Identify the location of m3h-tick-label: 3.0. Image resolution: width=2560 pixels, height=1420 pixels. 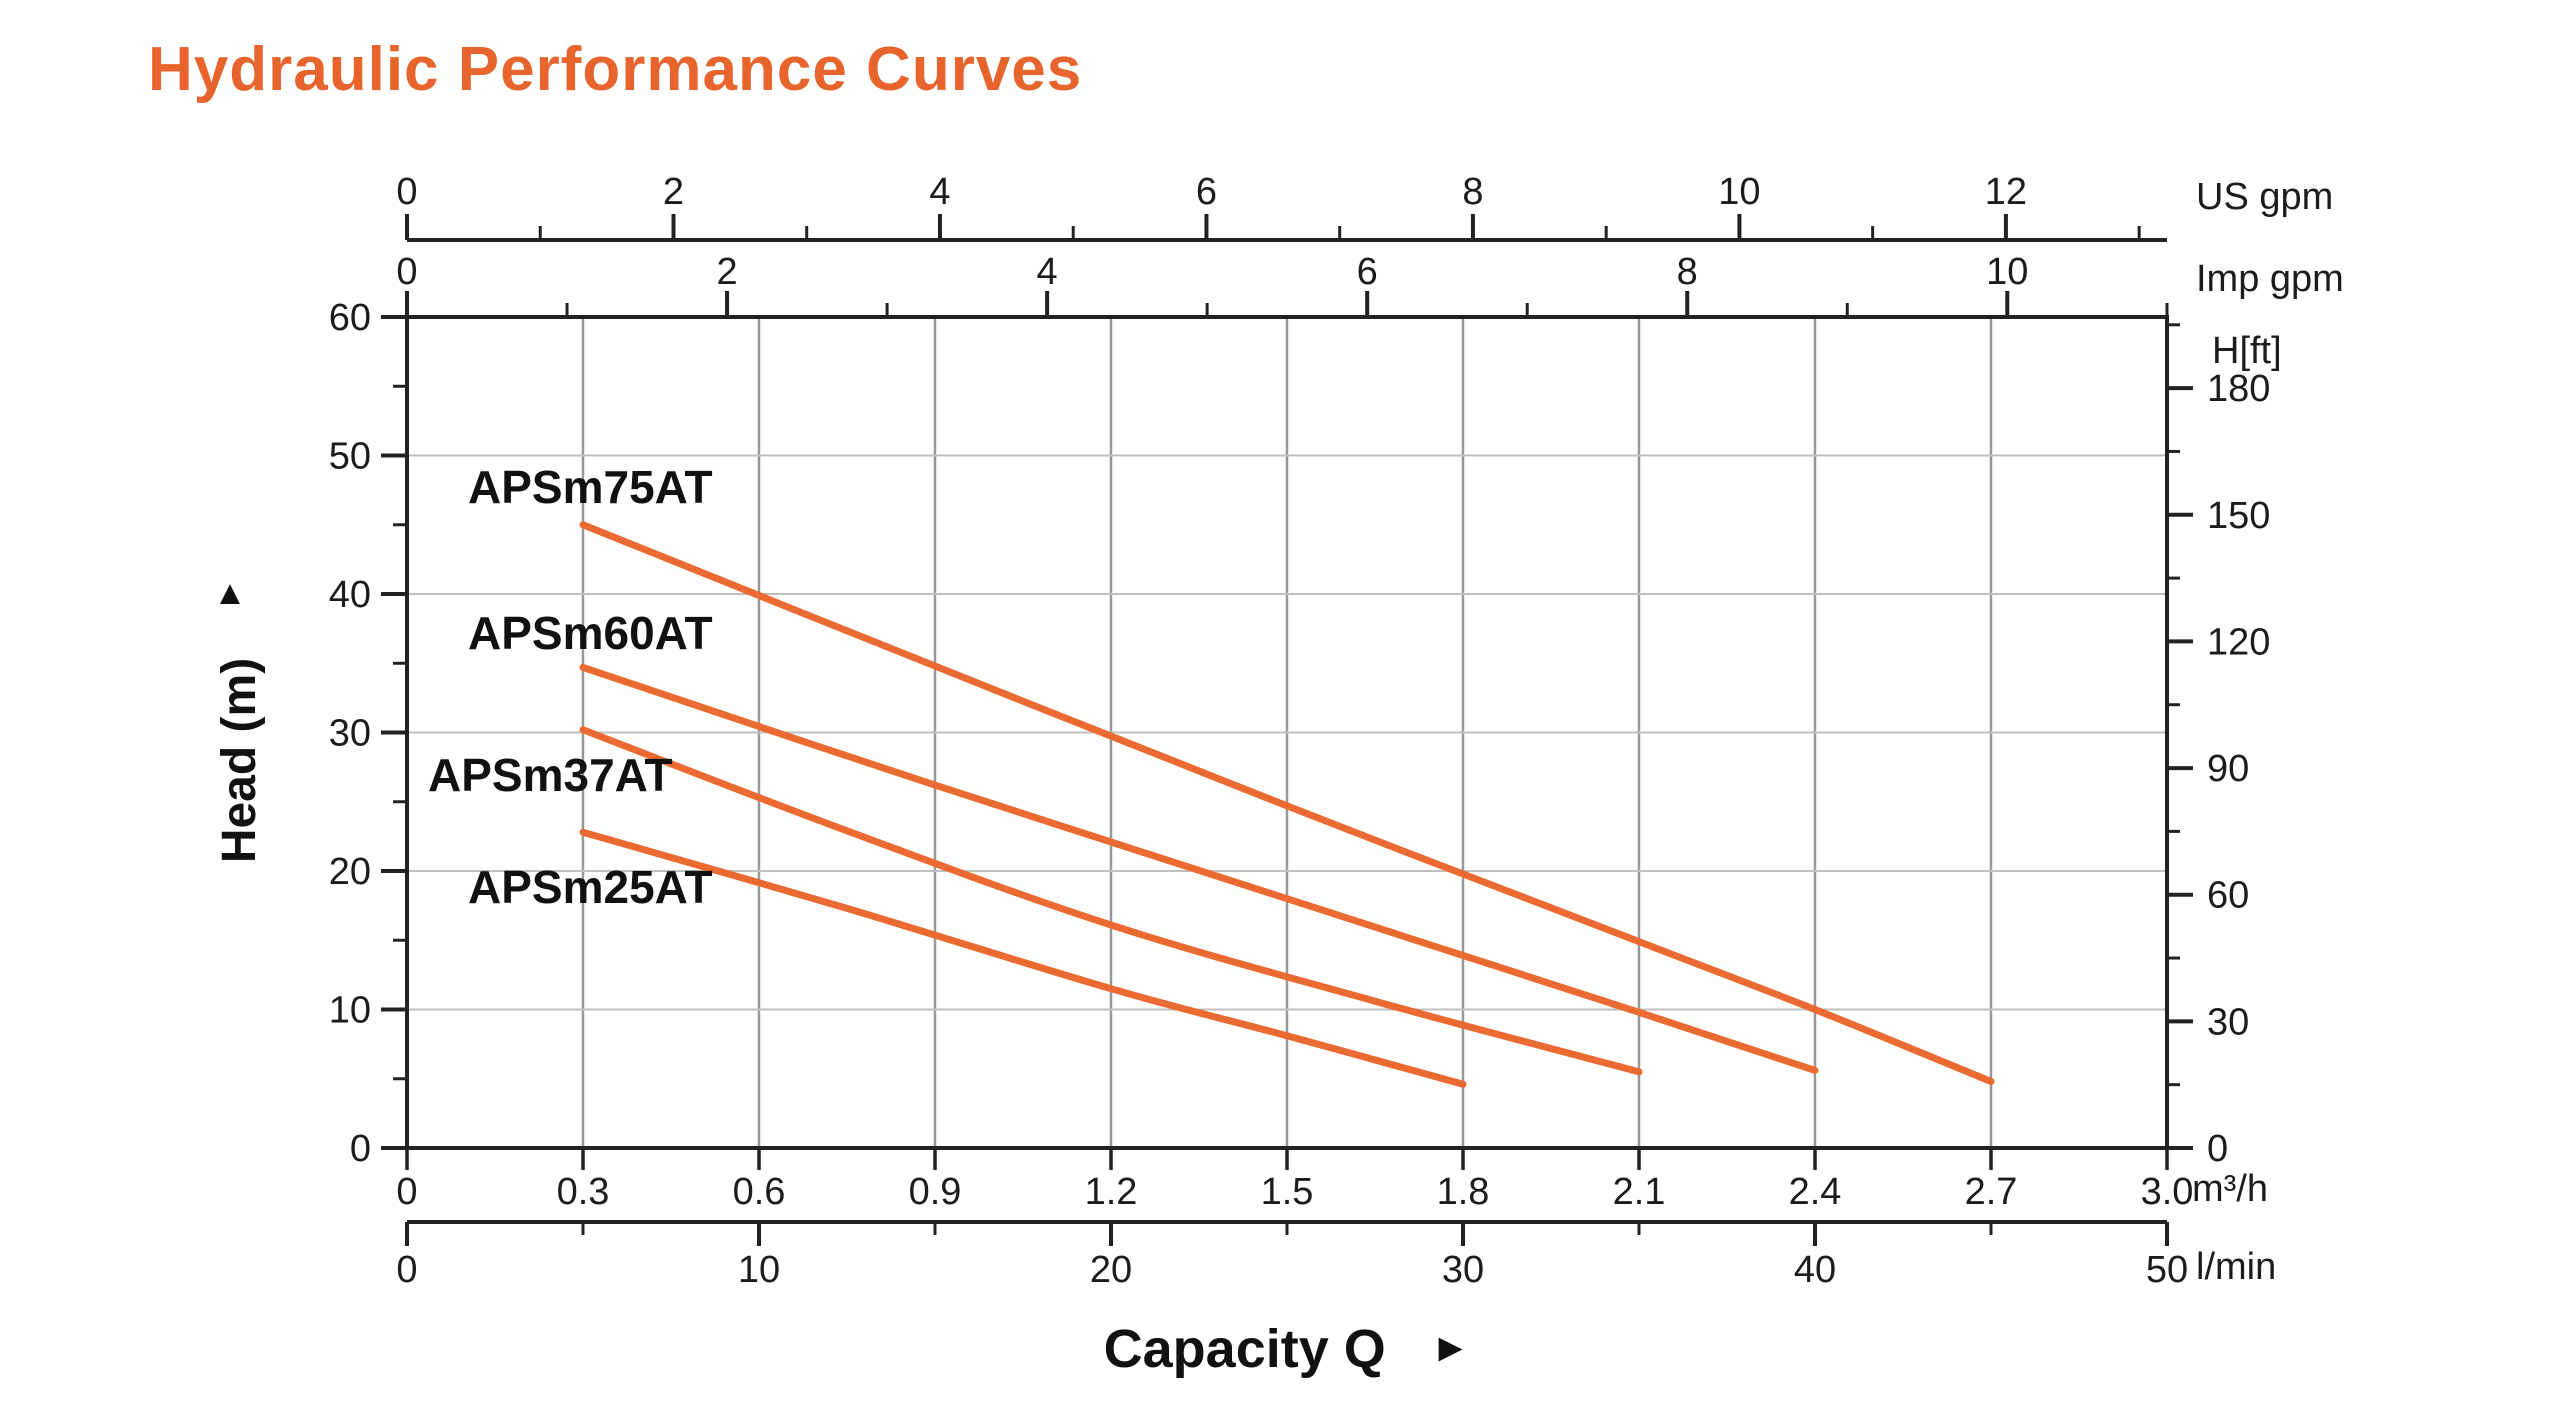
(2167, 1192).